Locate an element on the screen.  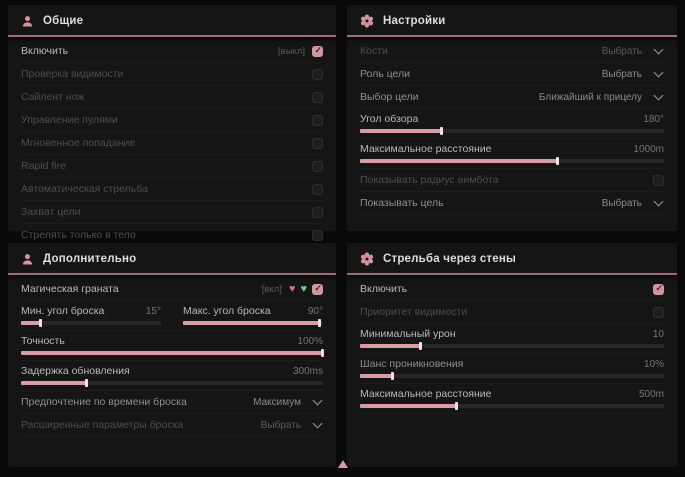
slider-value: 180° is located at coordinates (653, 119).